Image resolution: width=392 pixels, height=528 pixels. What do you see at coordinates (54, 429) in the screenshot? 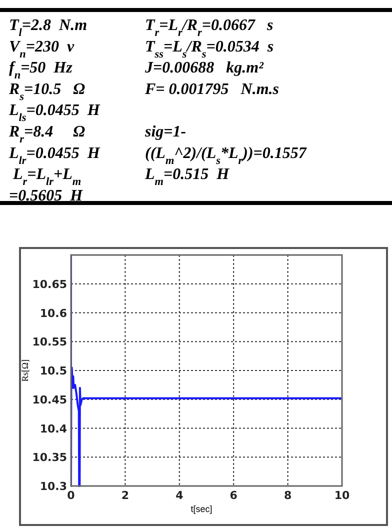
I see `y-tick-label: 10.4` at bounding box center [54, 429].